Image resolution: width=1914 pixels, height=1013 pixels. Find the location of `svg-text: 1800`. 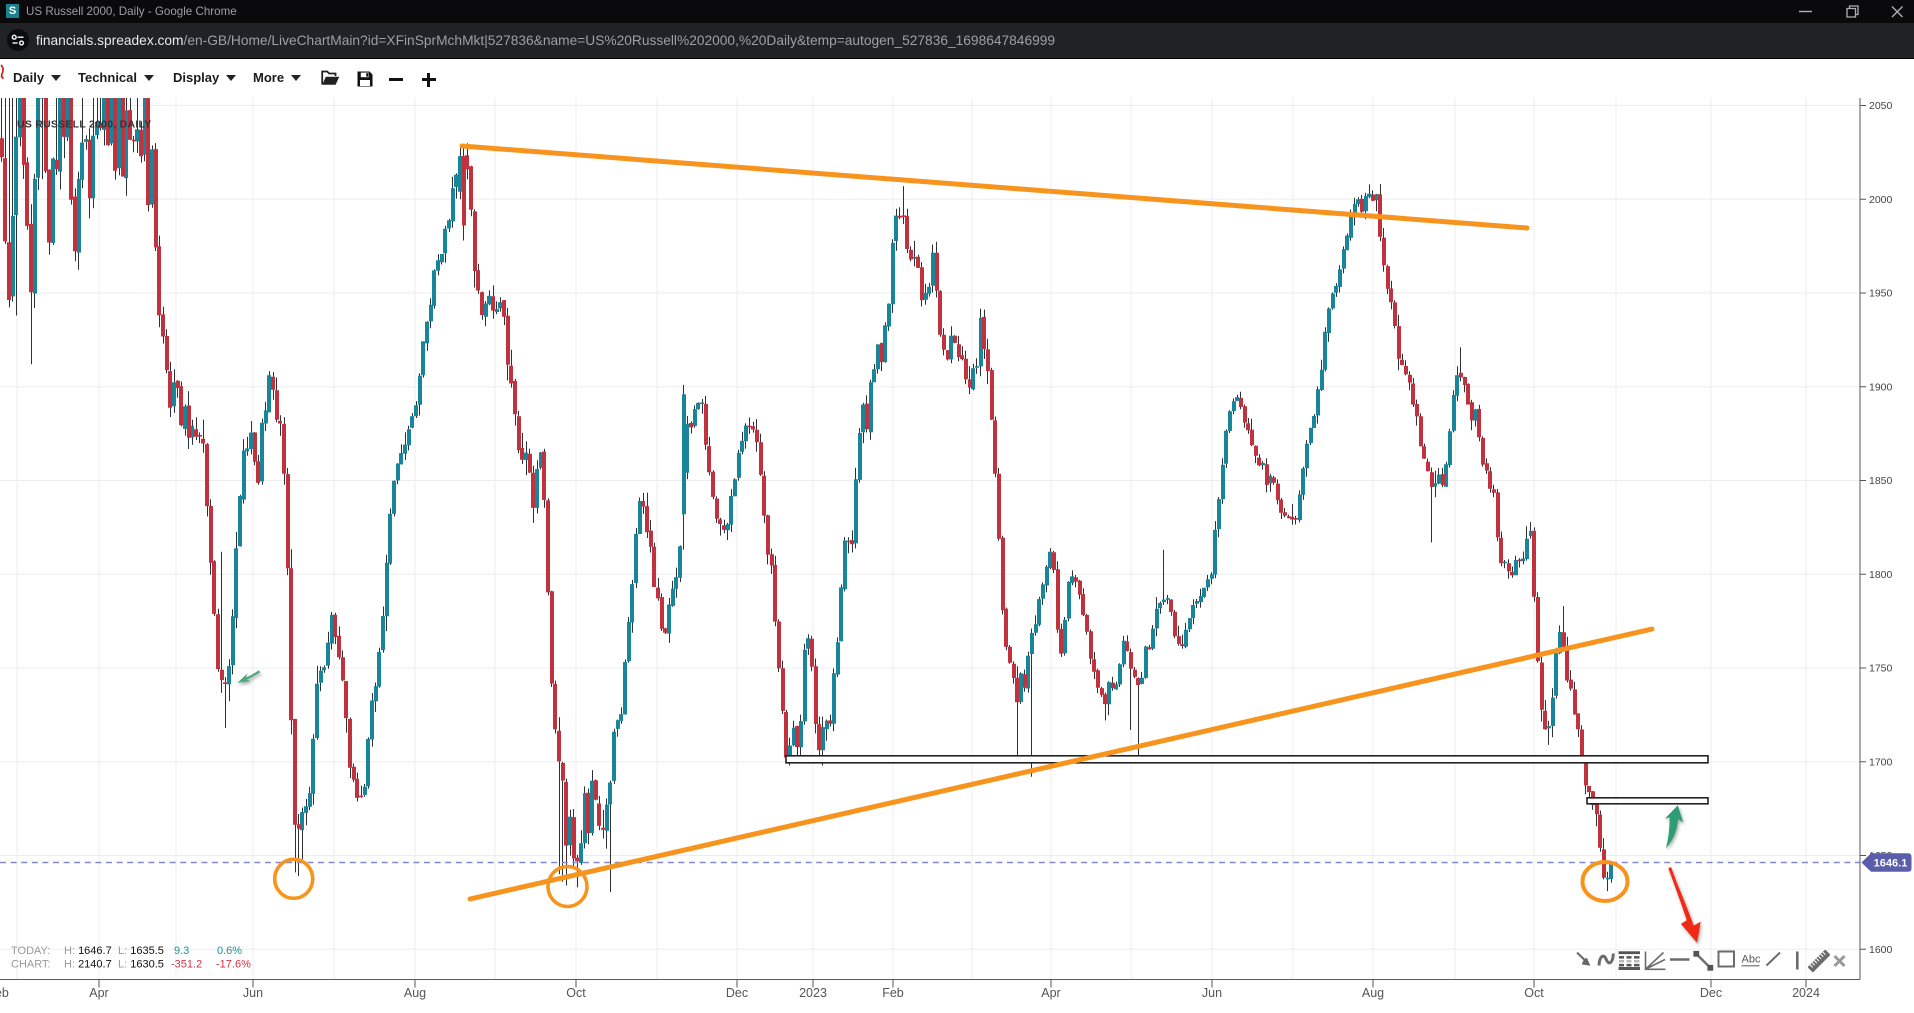

svg-text: 1800 is located at coordinates (1881, 575).